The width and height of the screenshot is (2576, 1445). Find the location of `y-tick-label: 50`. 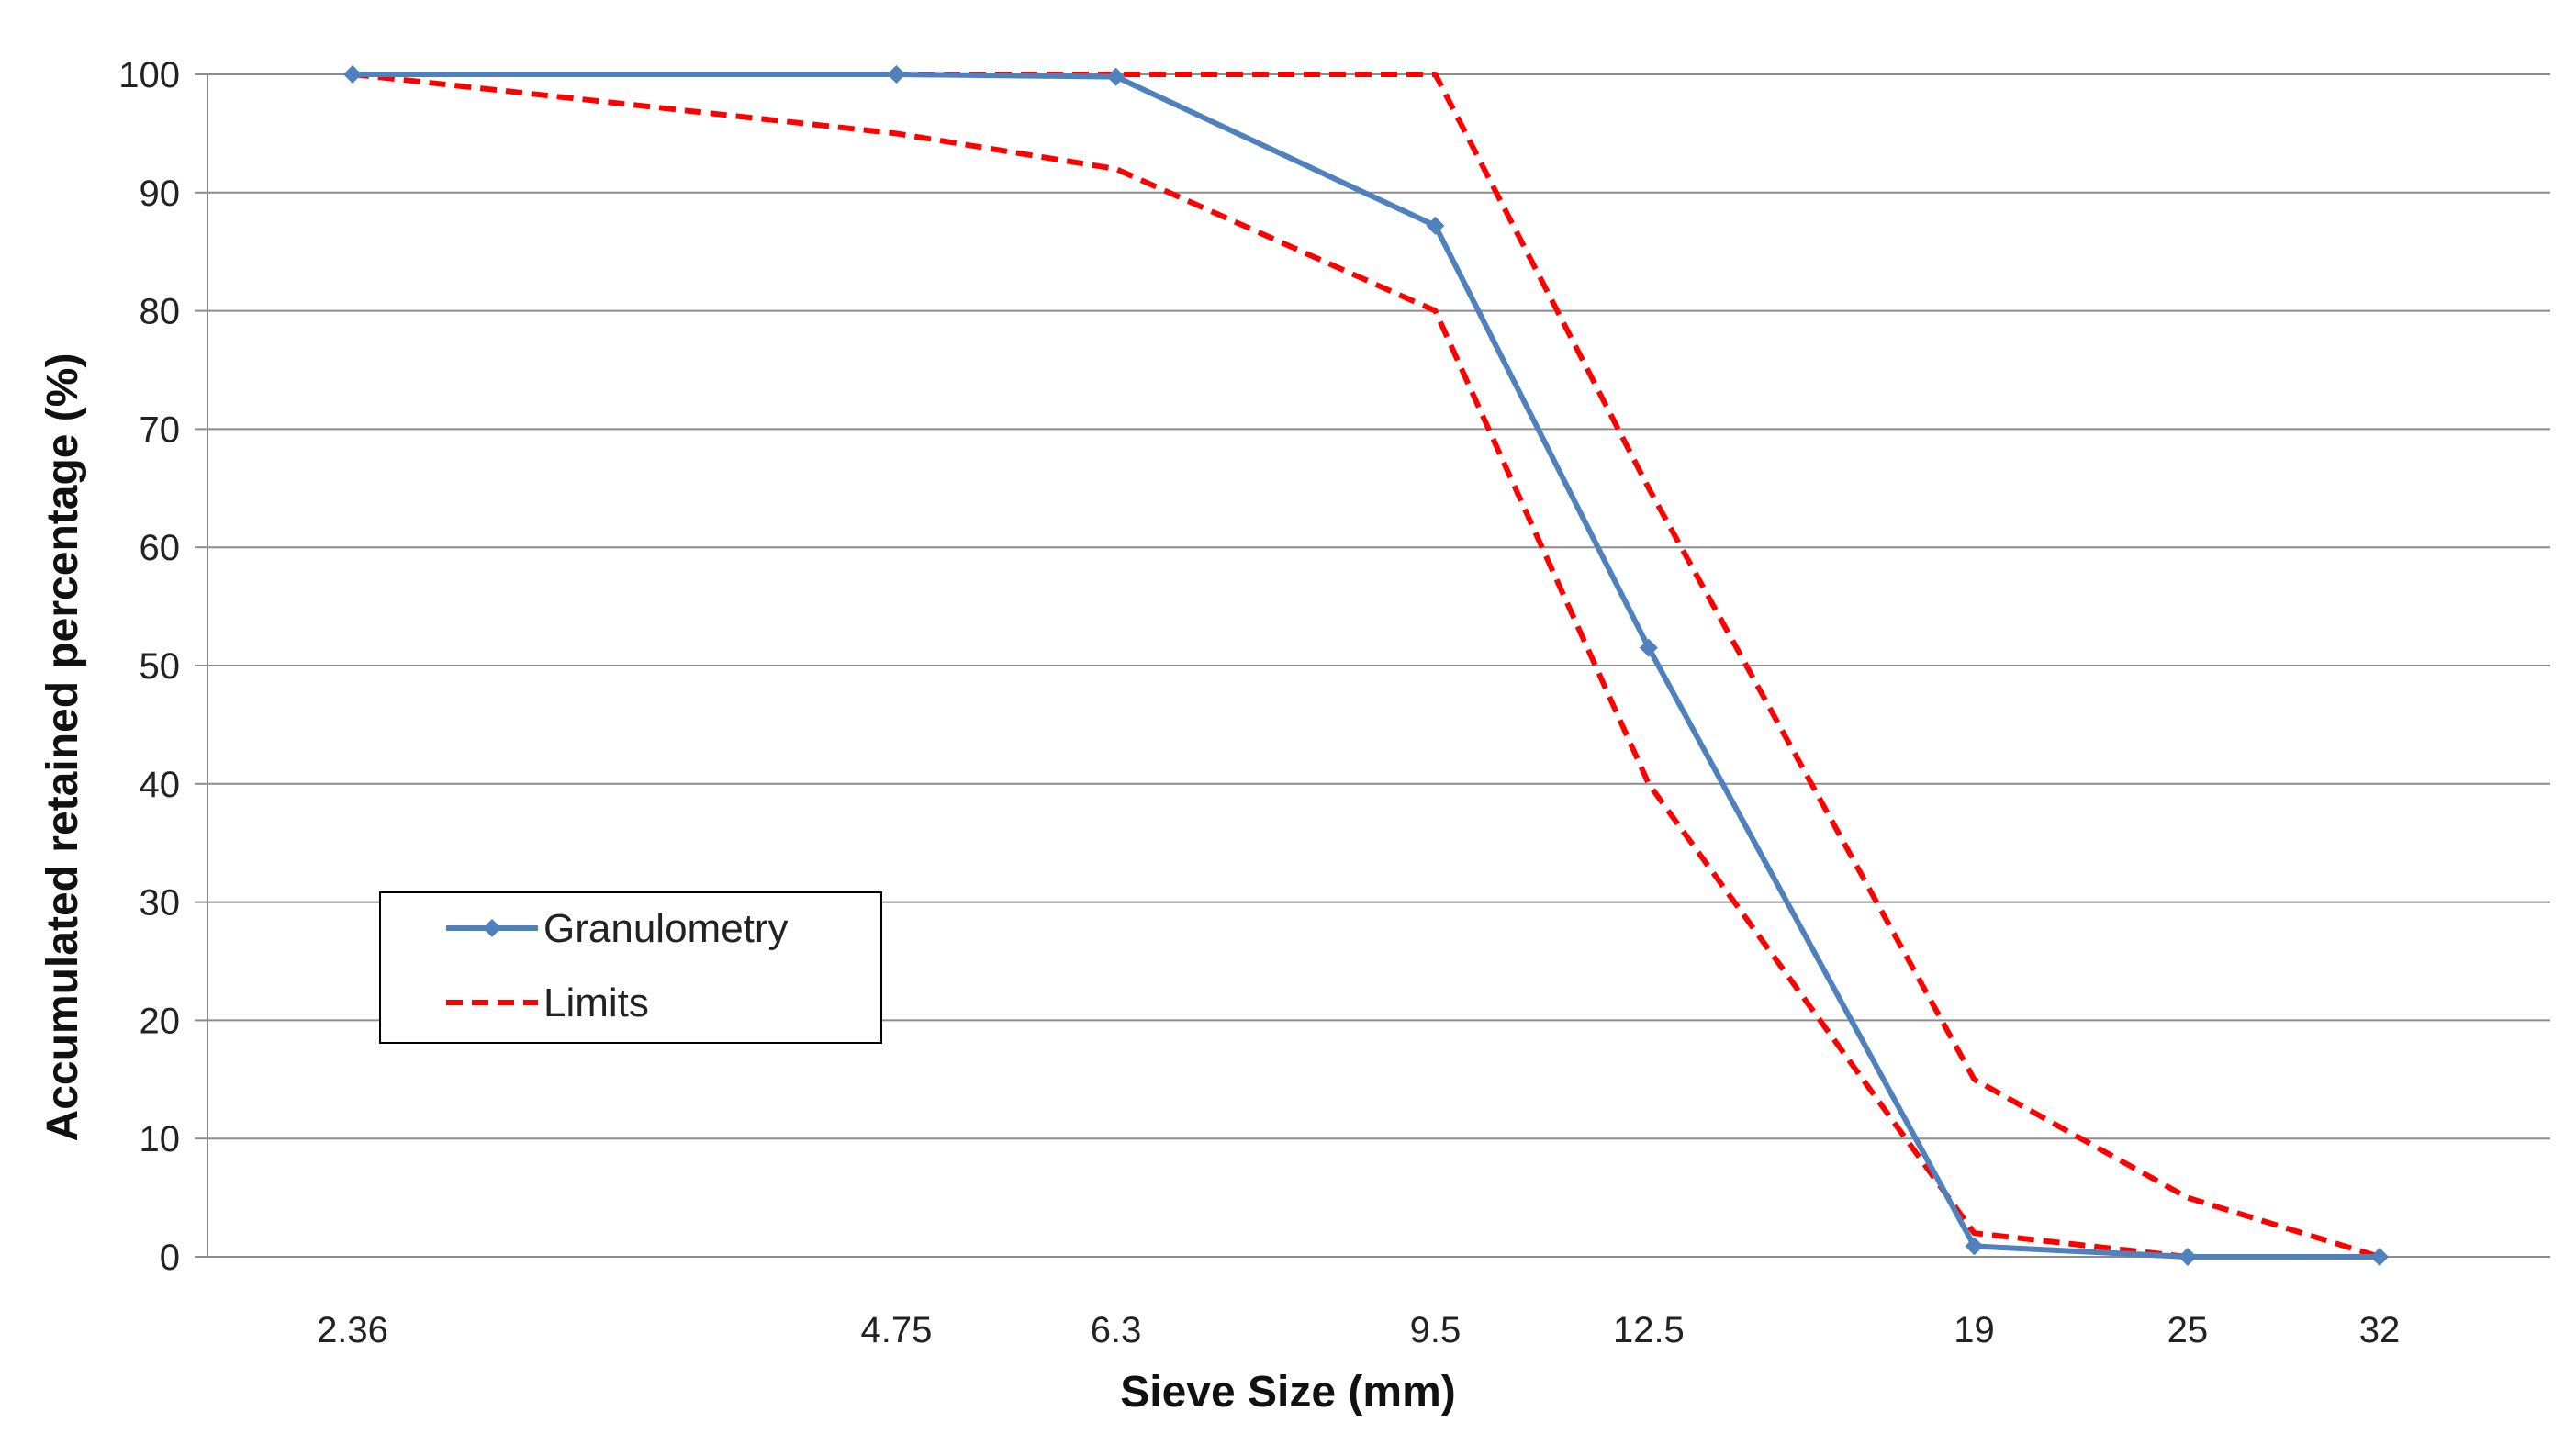

y-tick-label: 50 is located at coordinates (160, 666).